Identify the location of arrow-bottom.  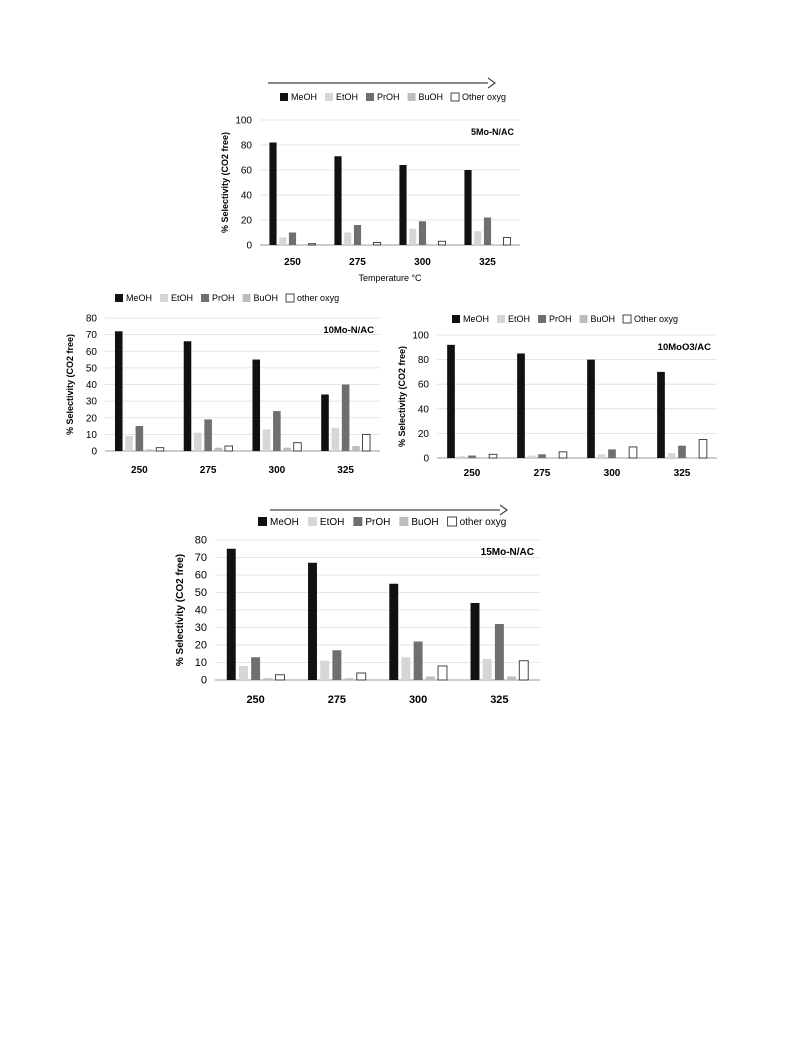
(389, 510).